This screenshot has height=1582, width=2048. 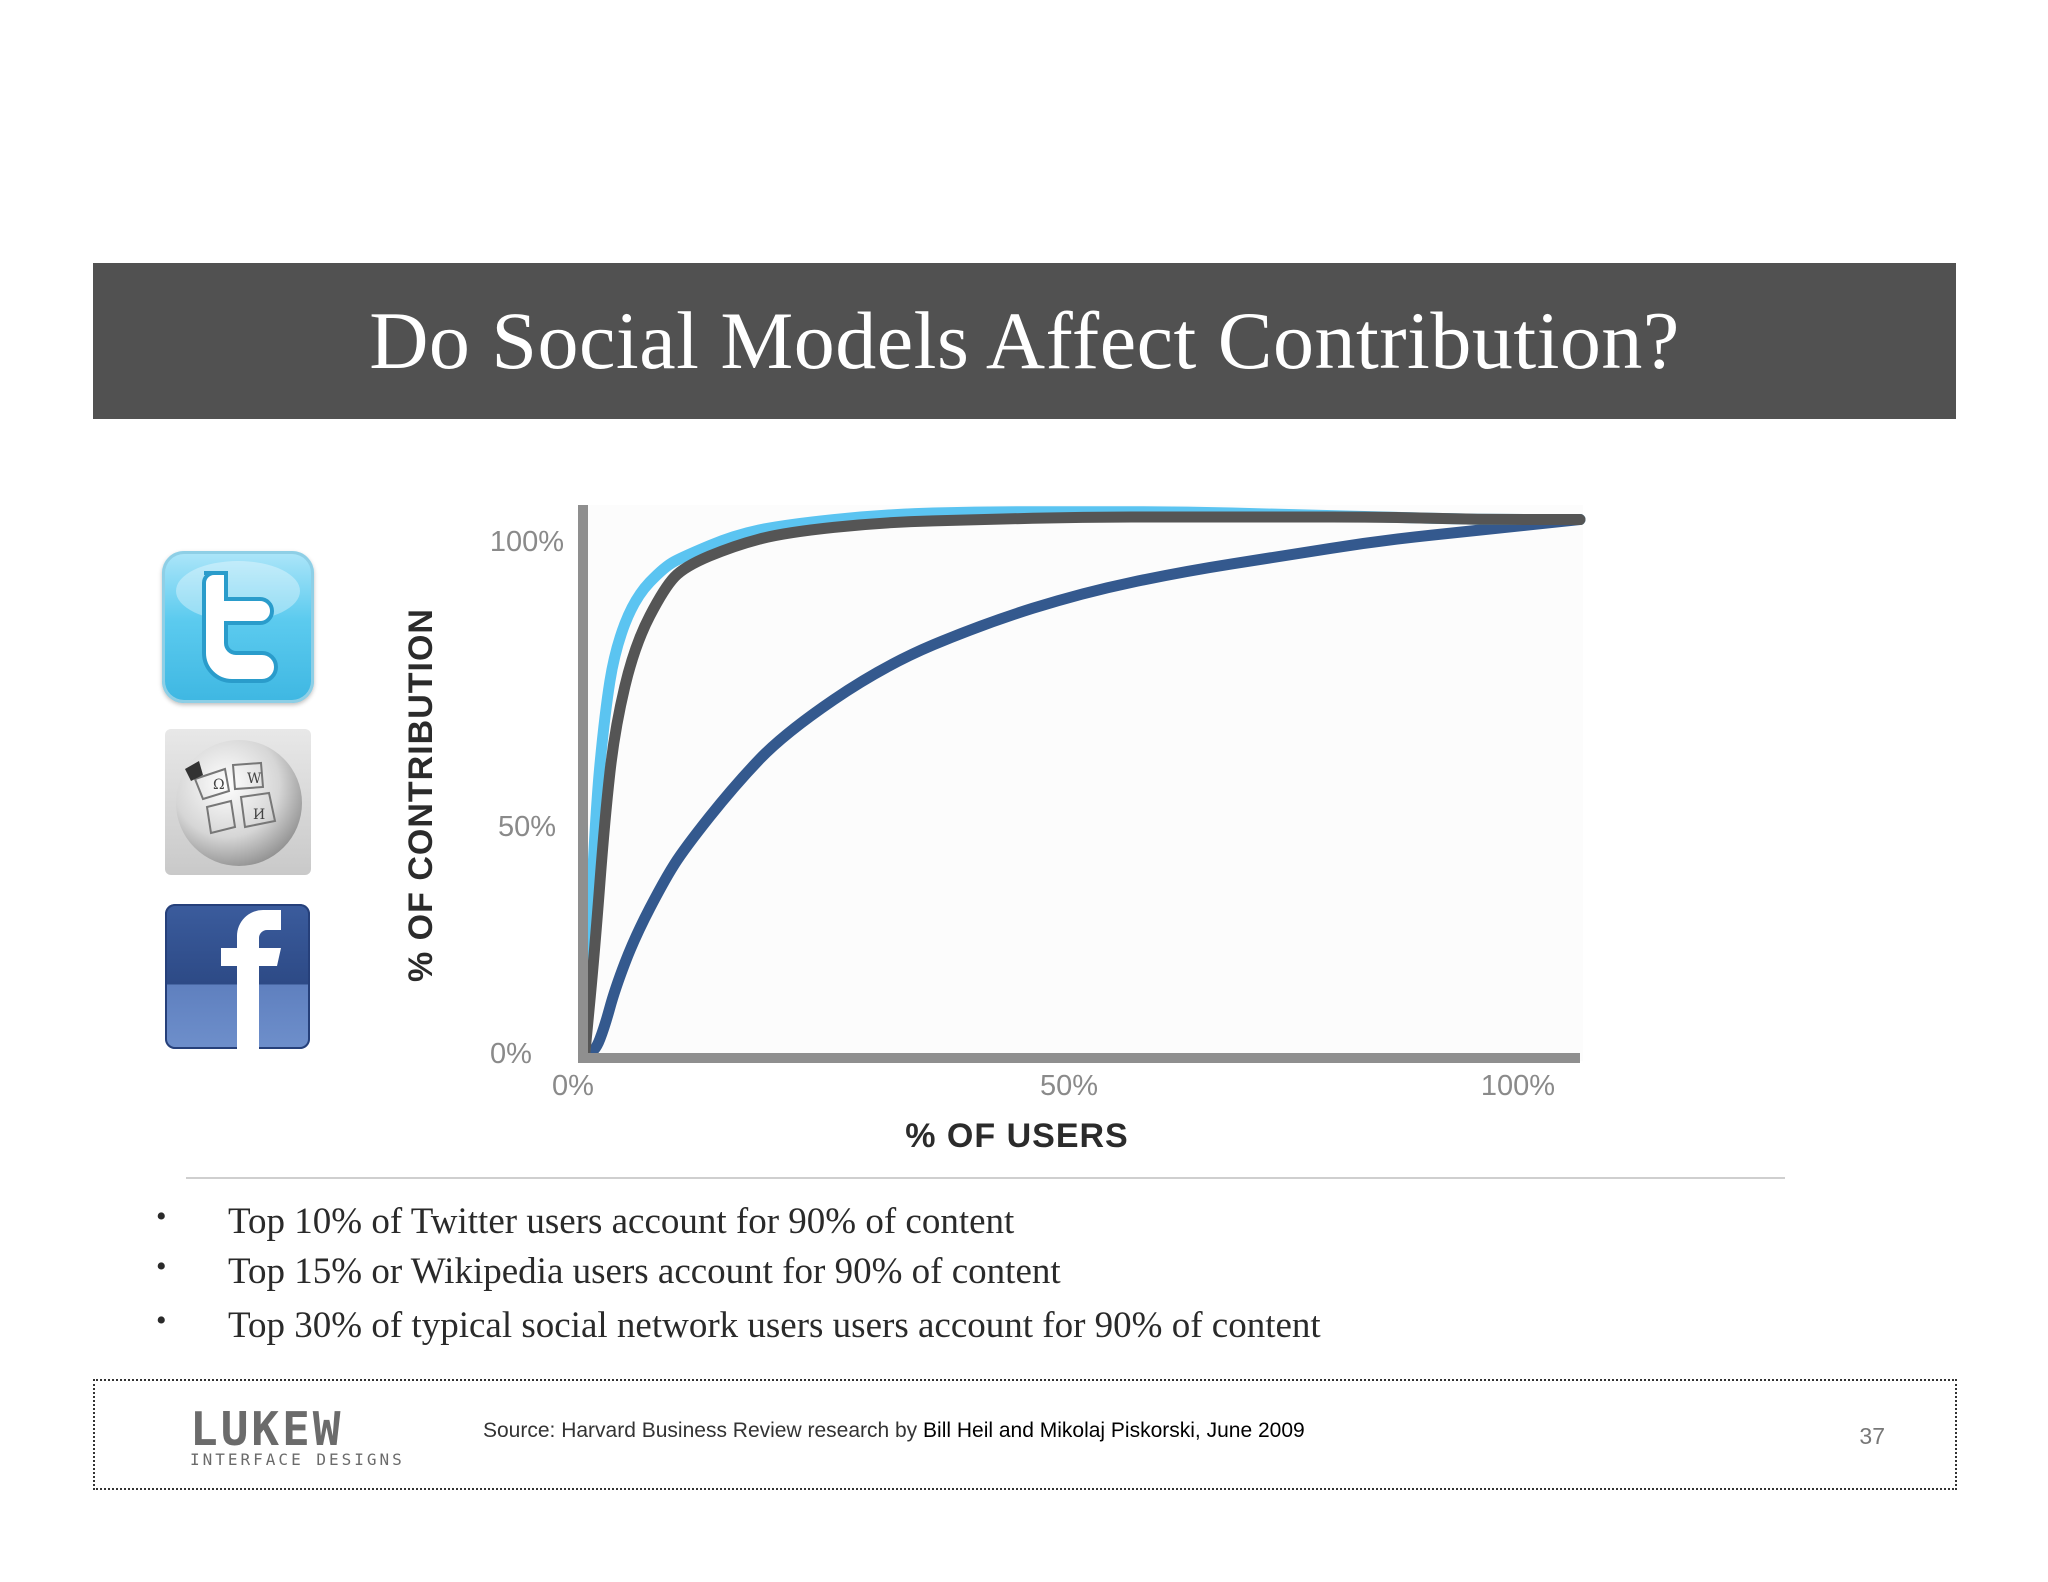 I want to click on title-bar: Do Social Models Affect Contribution?, so click(x=1024, y=341).